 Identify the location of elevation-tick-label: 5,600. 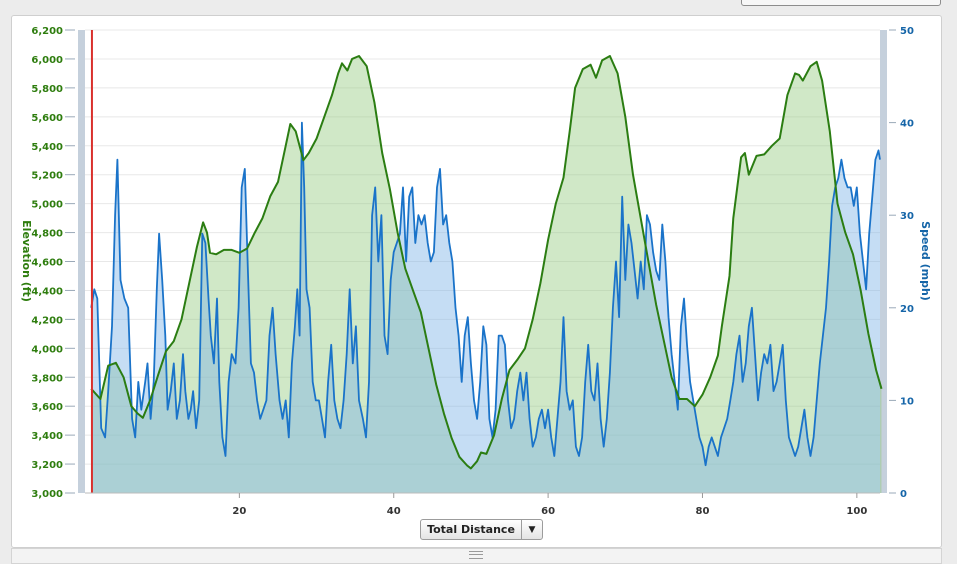
(47, 118).